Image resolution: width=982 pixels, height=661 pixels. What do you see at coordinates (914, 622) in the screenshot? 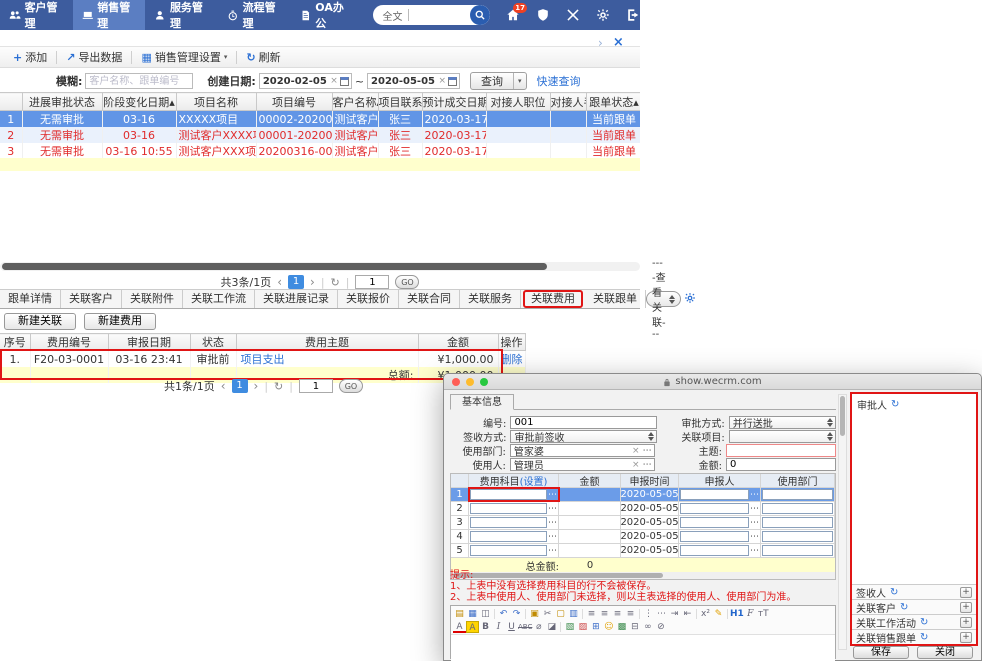
I see `related-activity-section: 关联工作活动 ↻ +` at bounding box center [914, 622].